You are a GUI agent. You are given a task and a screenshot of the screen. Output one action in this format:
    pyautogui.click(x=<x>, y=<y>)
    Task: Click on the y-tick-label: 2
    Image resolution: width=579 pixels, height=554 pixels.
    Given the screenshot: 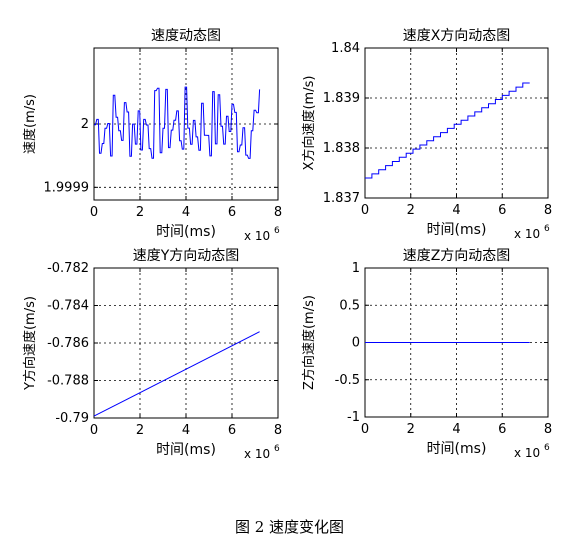 What is the action you would take?
    pyautogui.click(x=85, y=124)
    